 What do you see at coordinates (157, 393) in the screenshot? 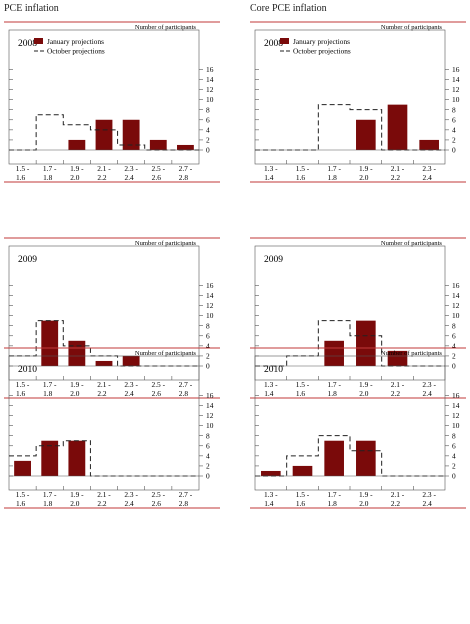
I see `x-tick-label: 2.6` at bounding box center [157, 393].